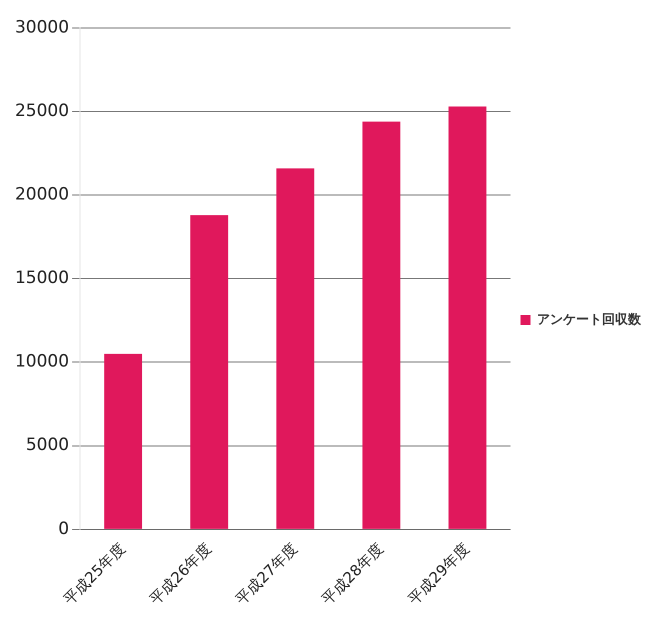 This screenshot has width=669, height=620. I want to click on y-tick-label: 25000, so click(42, 110).